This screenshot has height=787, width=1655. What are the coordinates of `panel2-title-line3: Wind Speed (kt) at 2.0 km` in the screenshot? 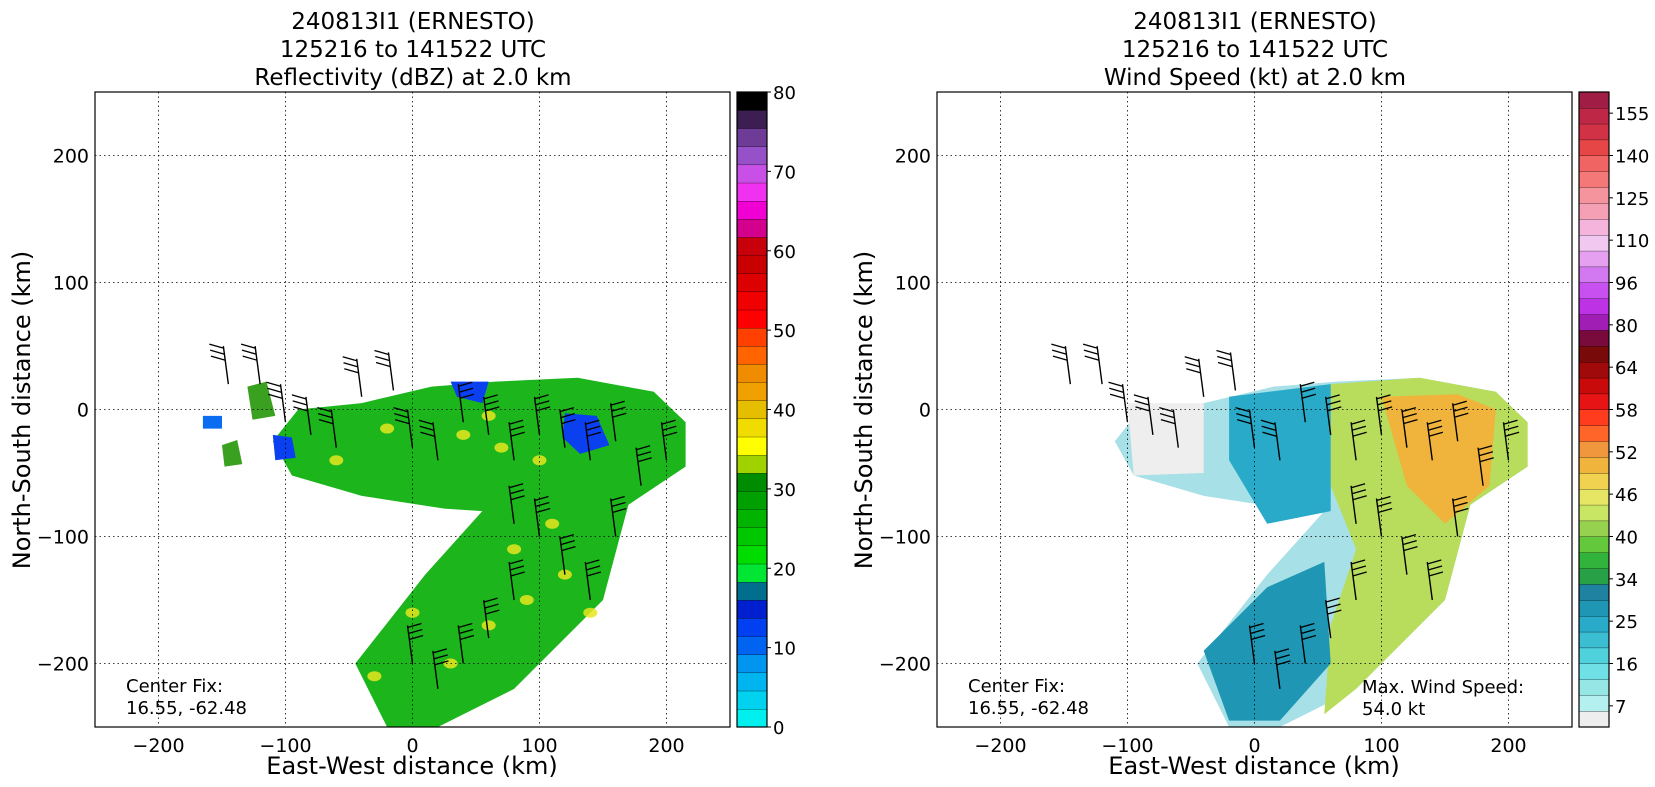 It's located at (1255, 78).